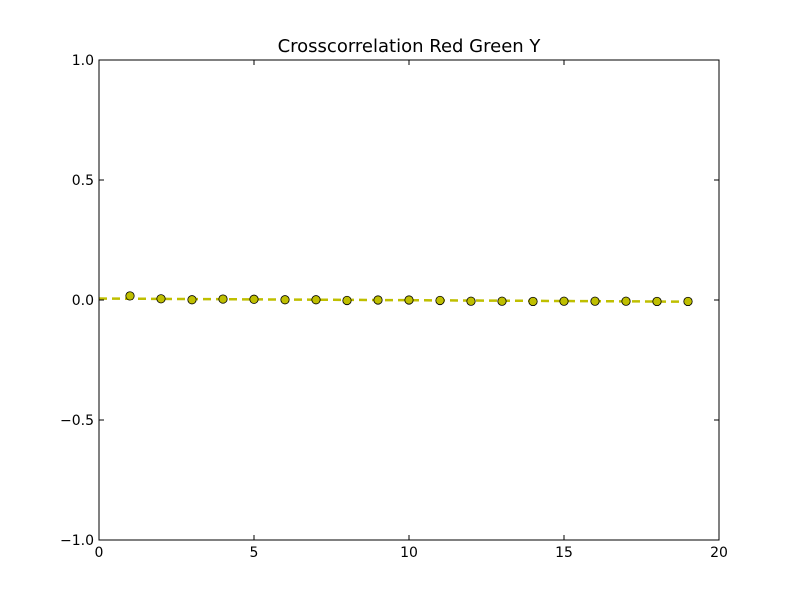  I want to click on plot-area, so click(395, 299).